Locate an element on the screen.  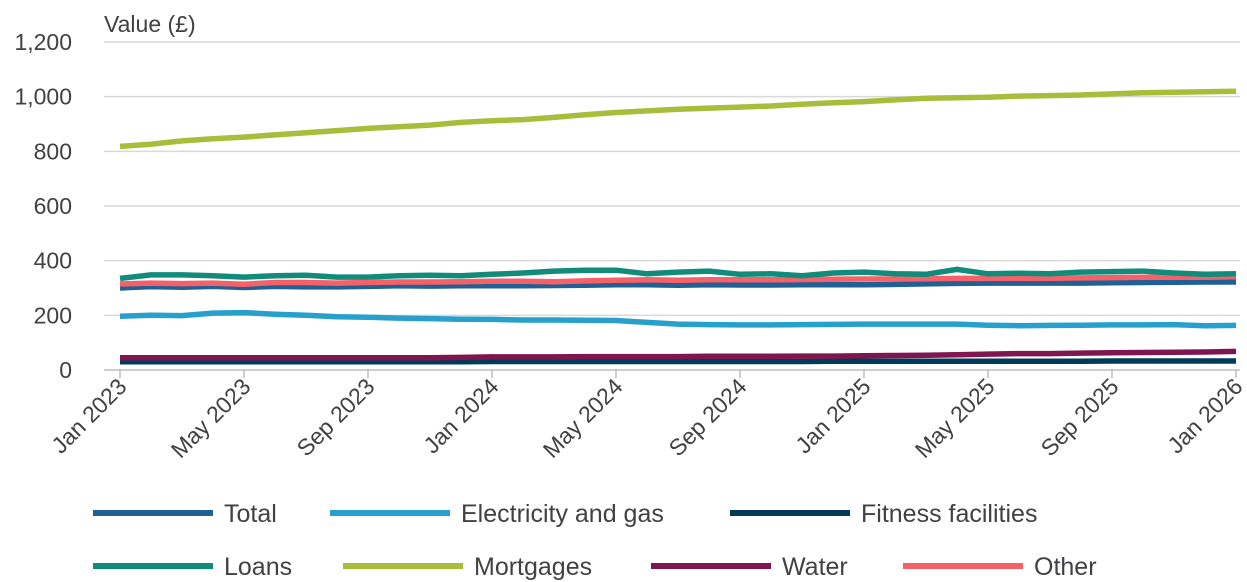
y-tick-label: 200 is located at coordinates (53, 315).